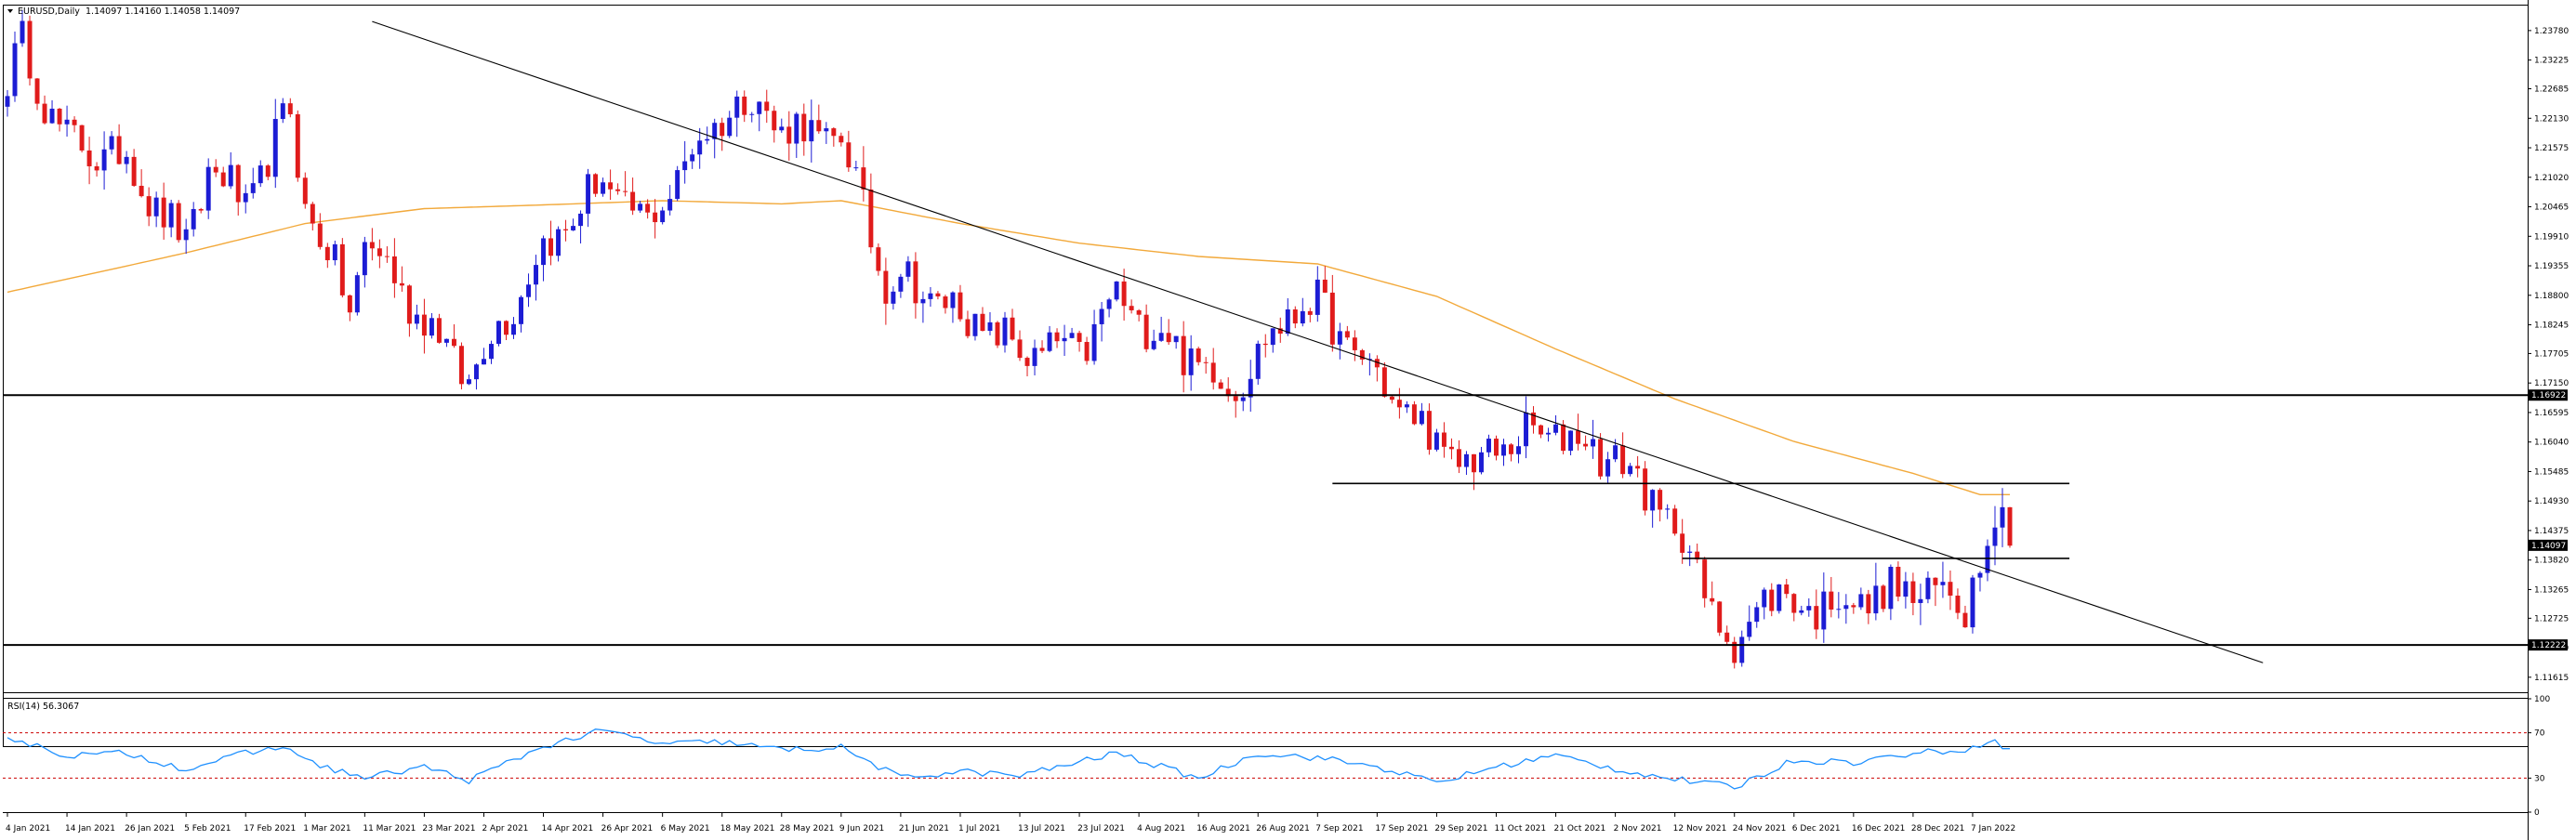 Image resolution: width=2576 pixels, height=840 pixels. What do you see at coordinates (2551, 31) in the screenshot?
I see `price-tick-label: 1.23780` at bounding box center [2551, 31].